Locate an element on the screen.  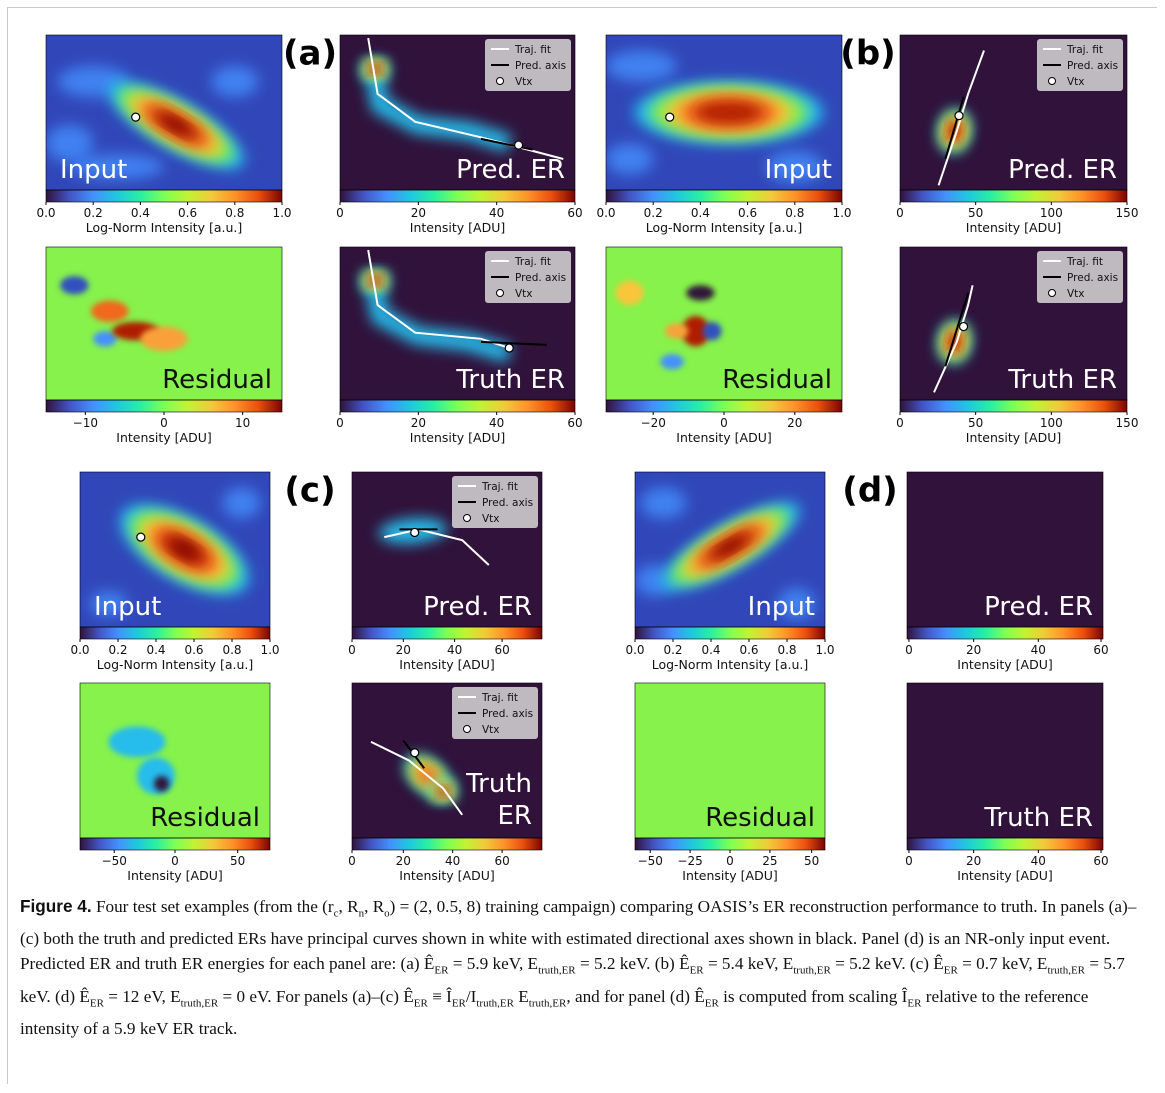
tick-label: 0.8 is located at coordinates (794, 213).